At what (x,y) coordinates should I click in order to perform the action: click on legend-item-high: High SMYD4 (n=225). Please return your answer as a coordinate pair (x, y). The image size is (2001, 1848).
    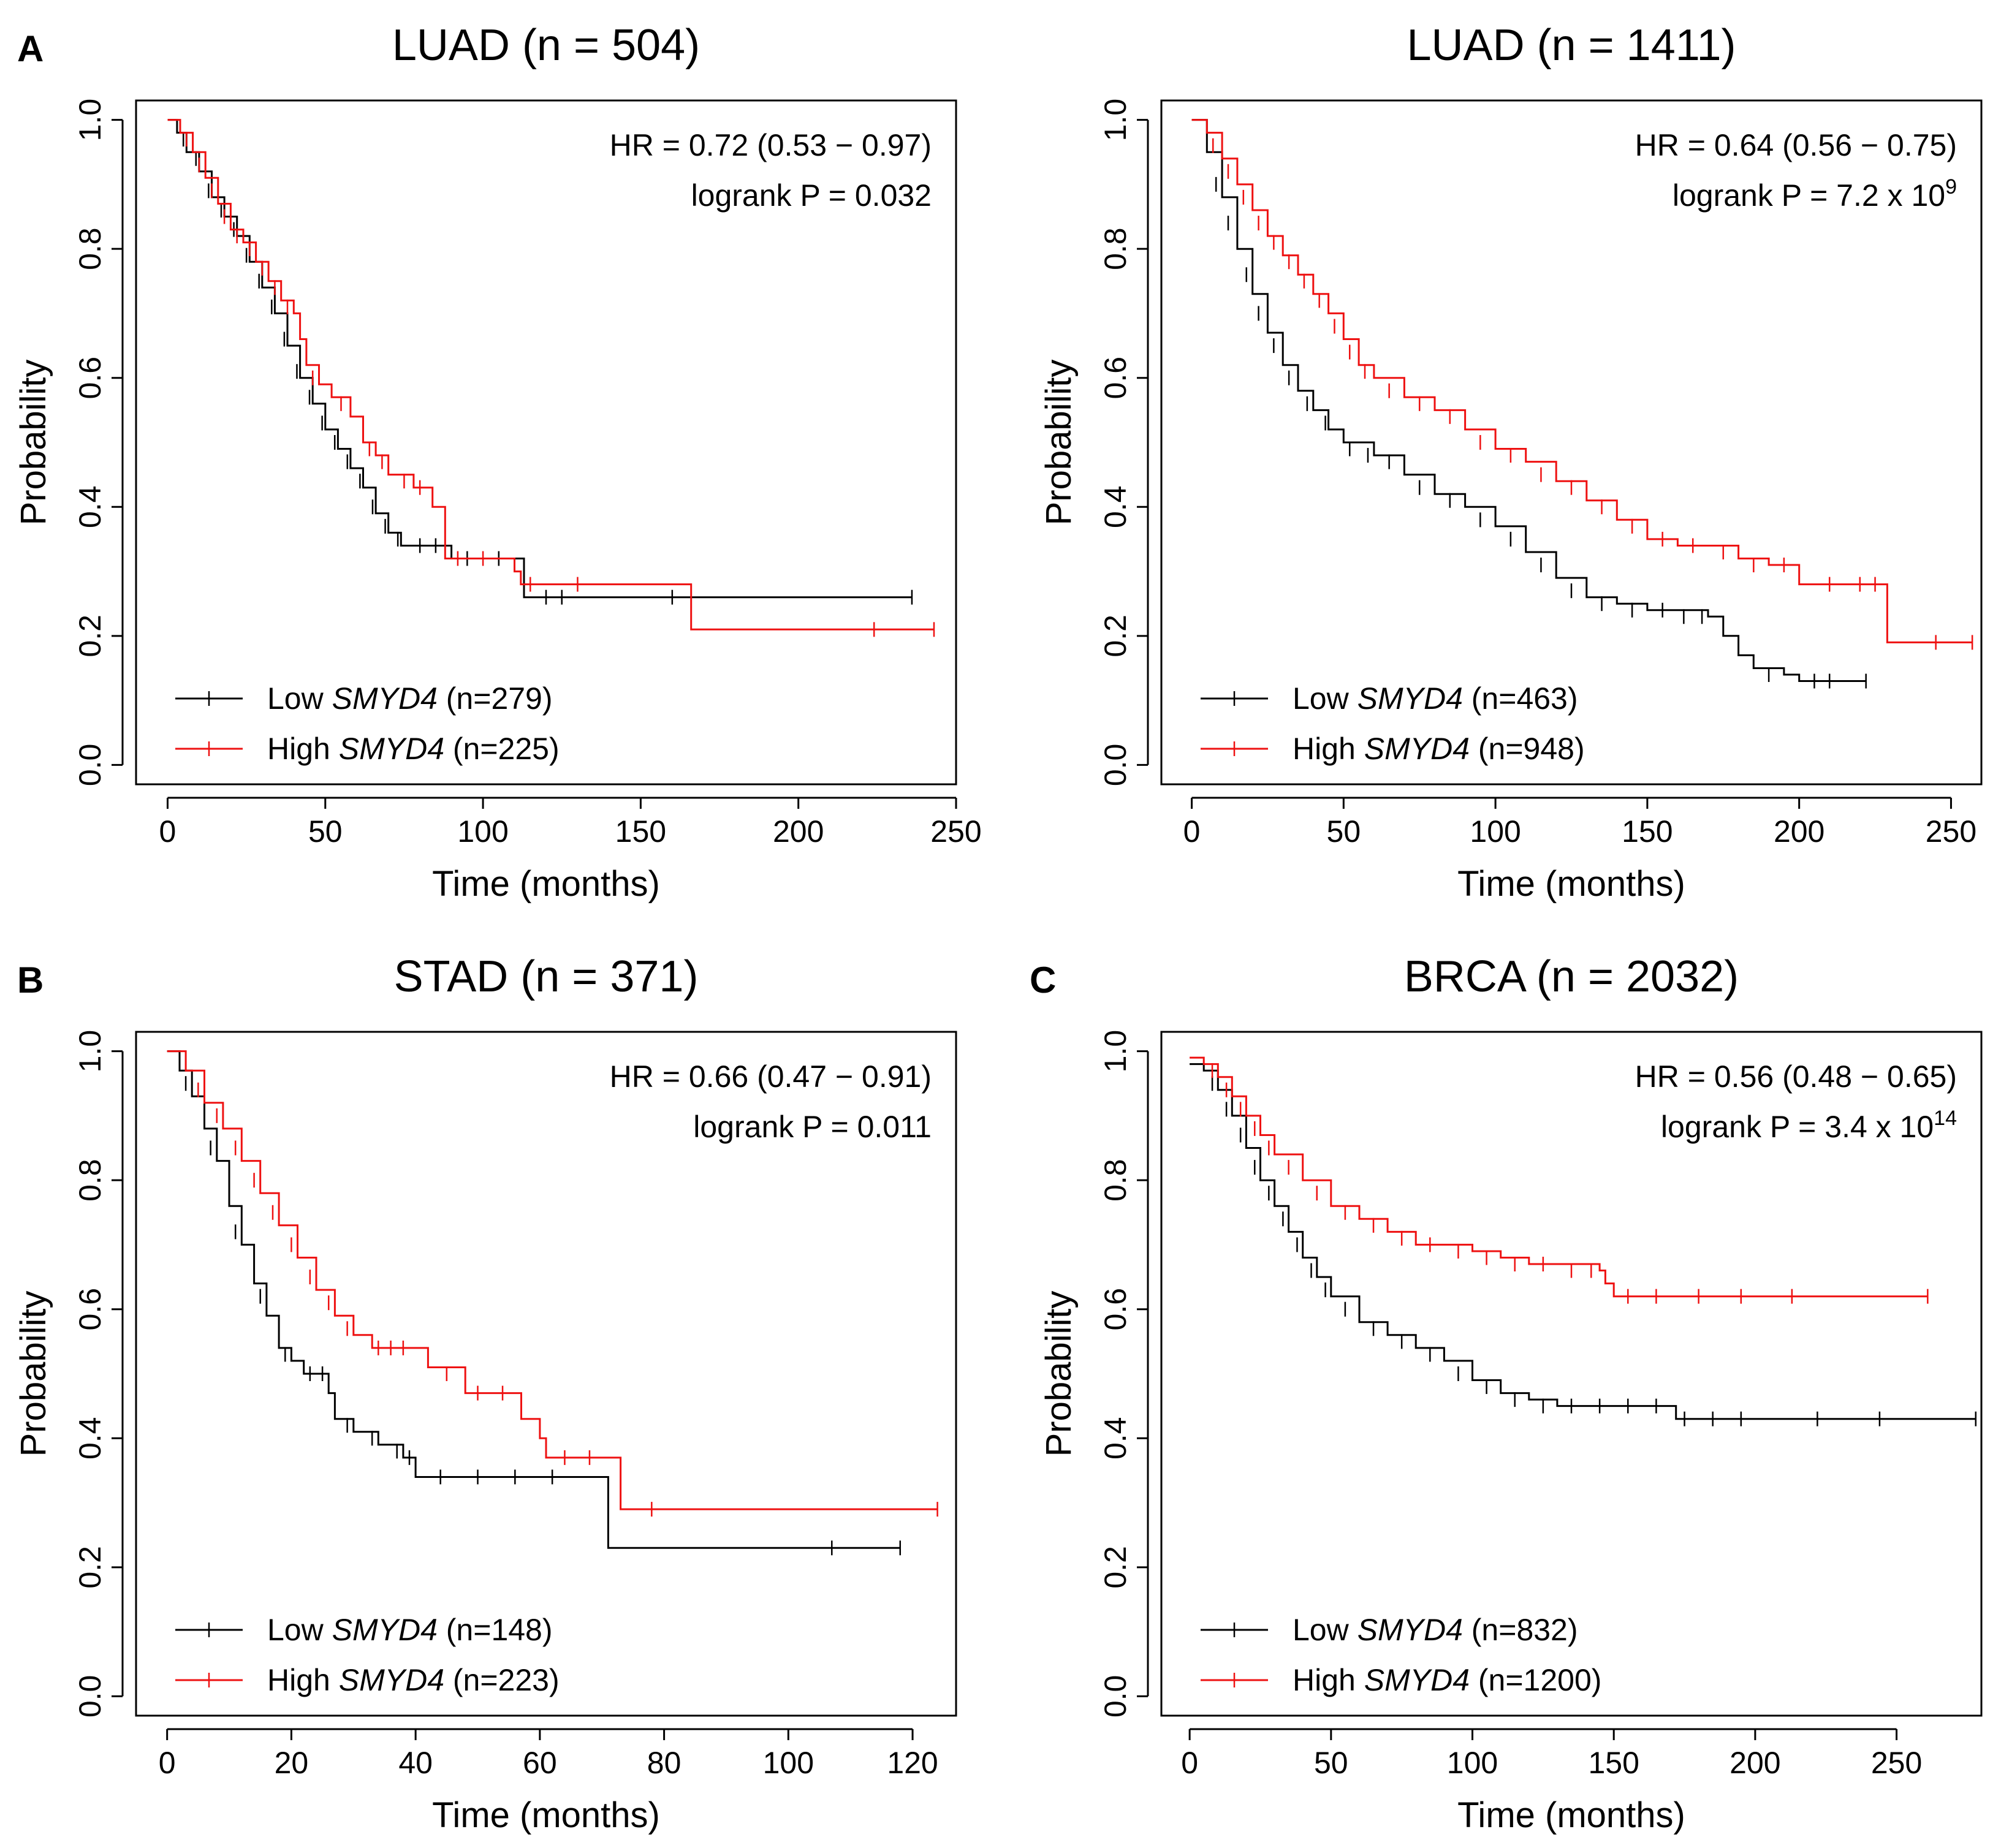
    Looking at the image, I should click on (367, 749).